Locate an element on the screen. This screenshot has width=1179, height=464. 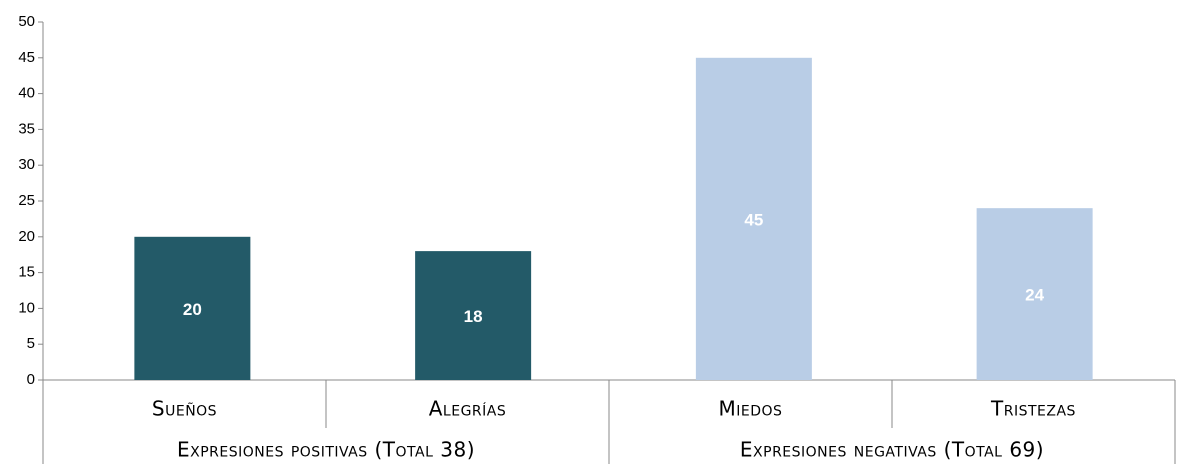
group-label: Expresiones negativas (Total 69) is located at coordinates (892, 450).